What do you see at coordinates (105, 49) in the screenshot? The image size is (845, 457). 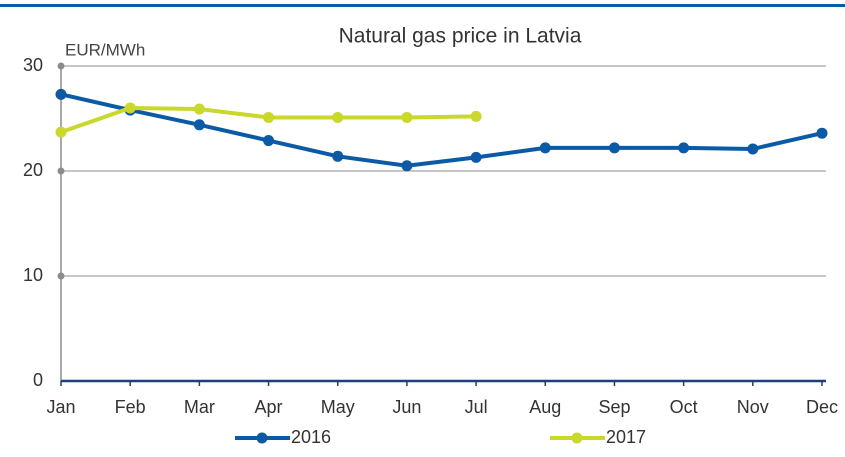 I see `y-axis-label: EUR/MWh` at bounding box center [105, 49].